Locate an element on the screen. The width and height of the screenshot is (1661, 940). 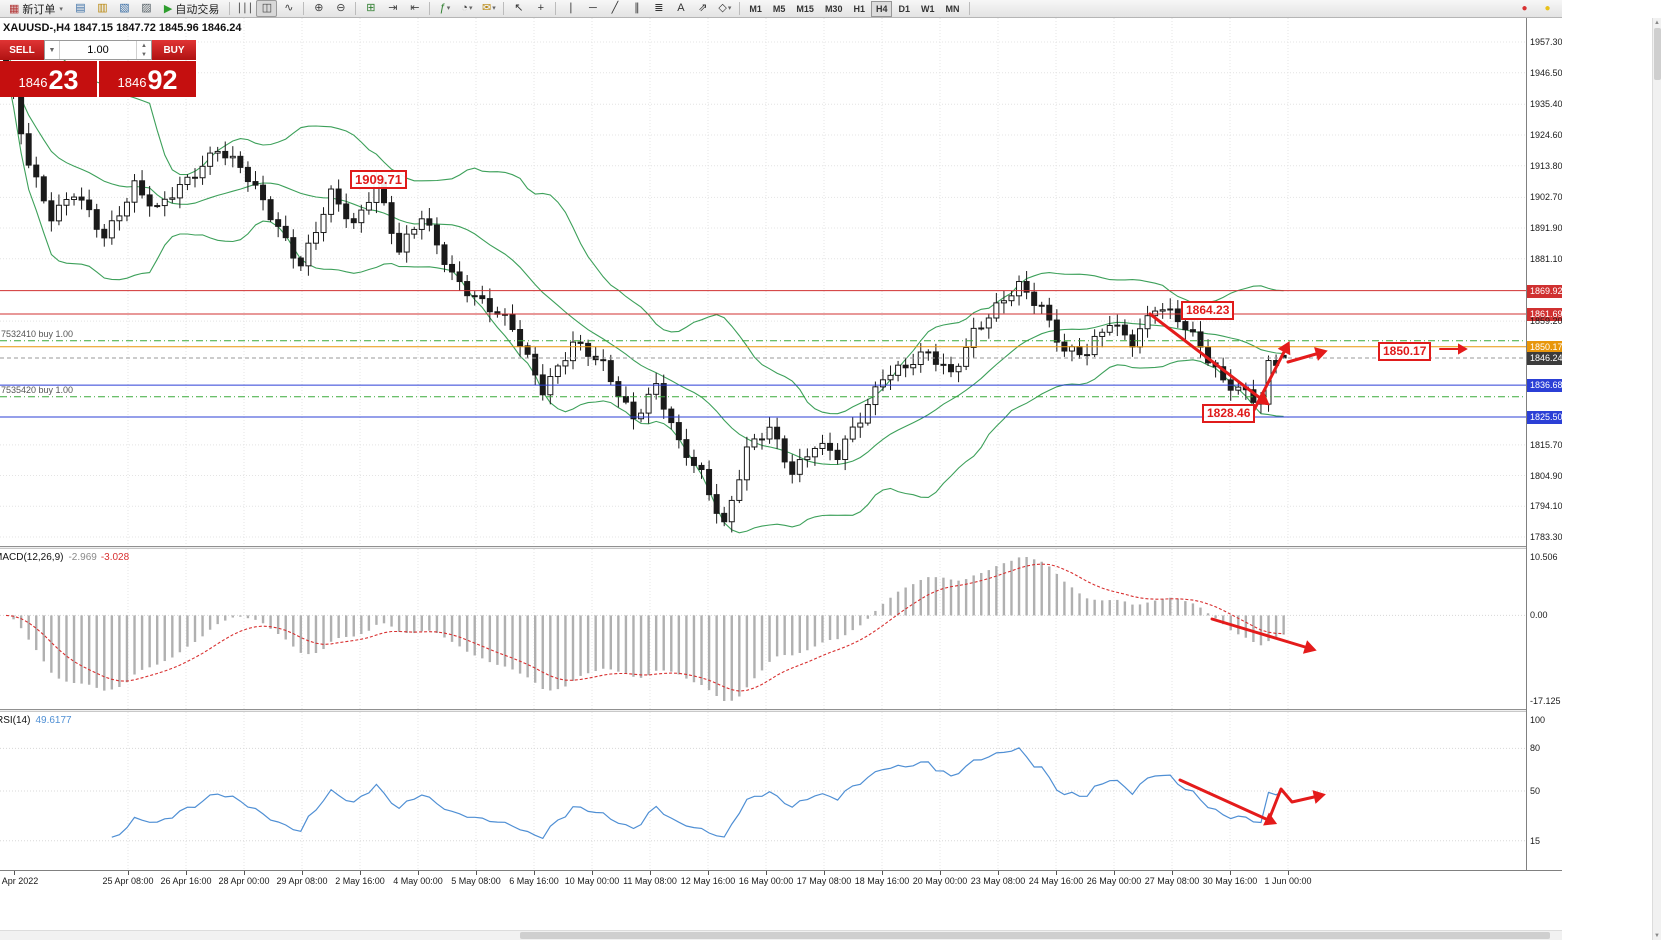
volume-input is located at coordinates (98, 50).